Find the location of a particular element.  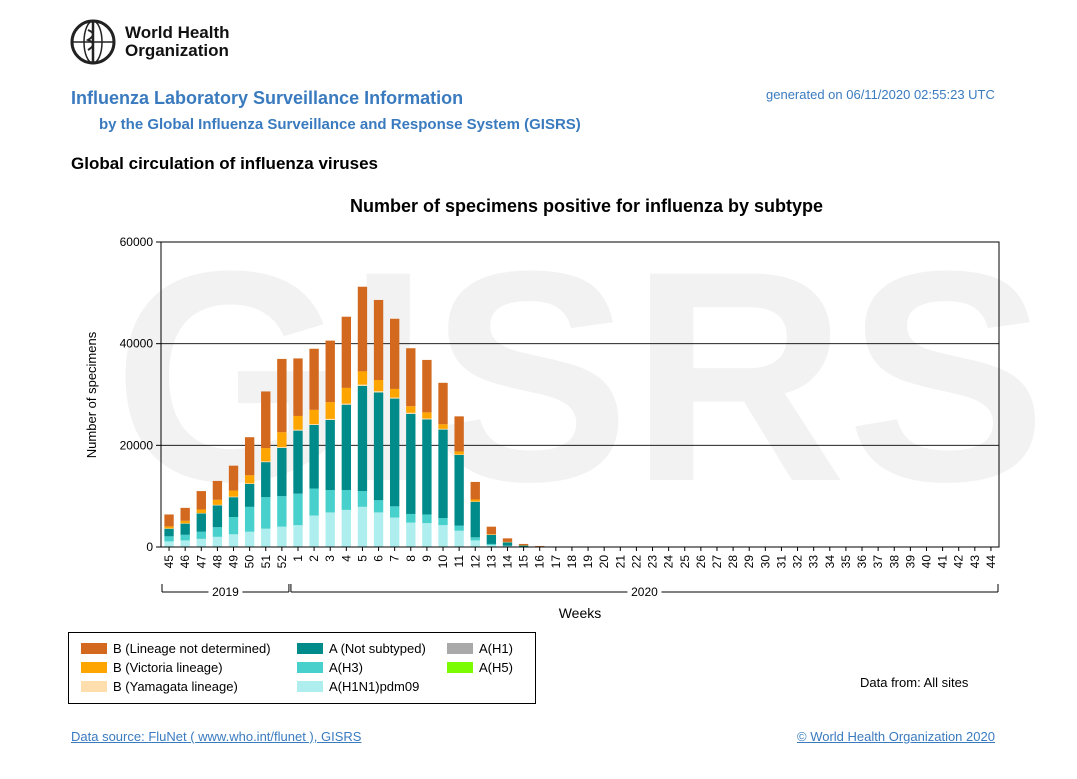

copyright-link: © World Health Organization 2020 is located at coordinates (896, 736).